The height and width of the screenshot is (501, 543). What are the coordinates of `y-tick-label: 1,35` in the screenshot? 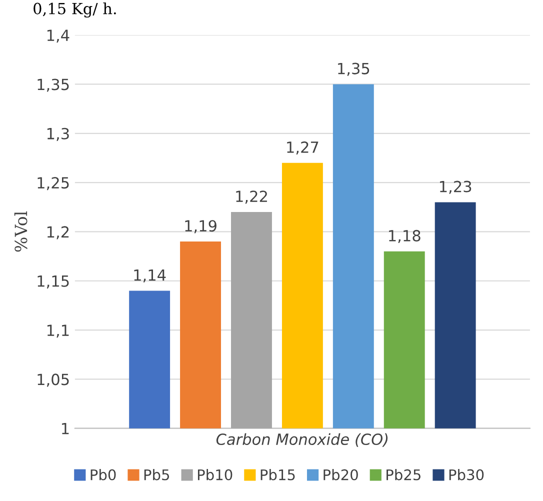 It's located at (53, 85).